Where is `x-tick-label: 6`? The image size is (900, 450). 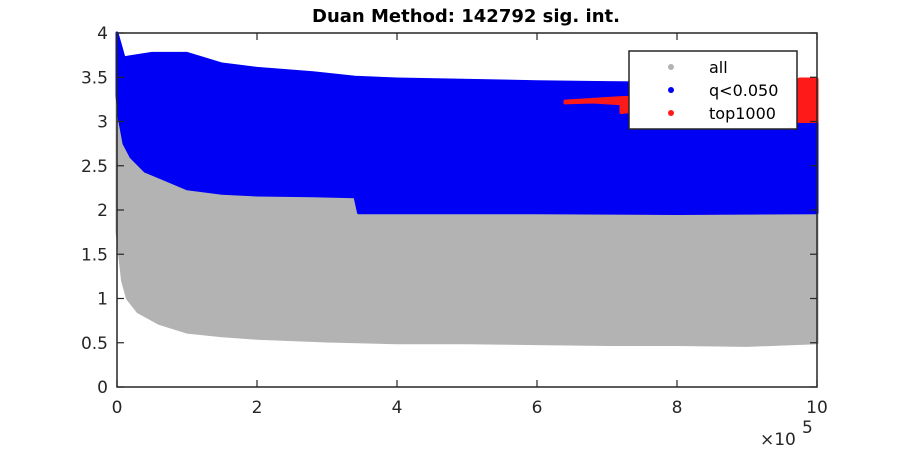 x-tick-label: 6 is located at coordinates (537, 408).